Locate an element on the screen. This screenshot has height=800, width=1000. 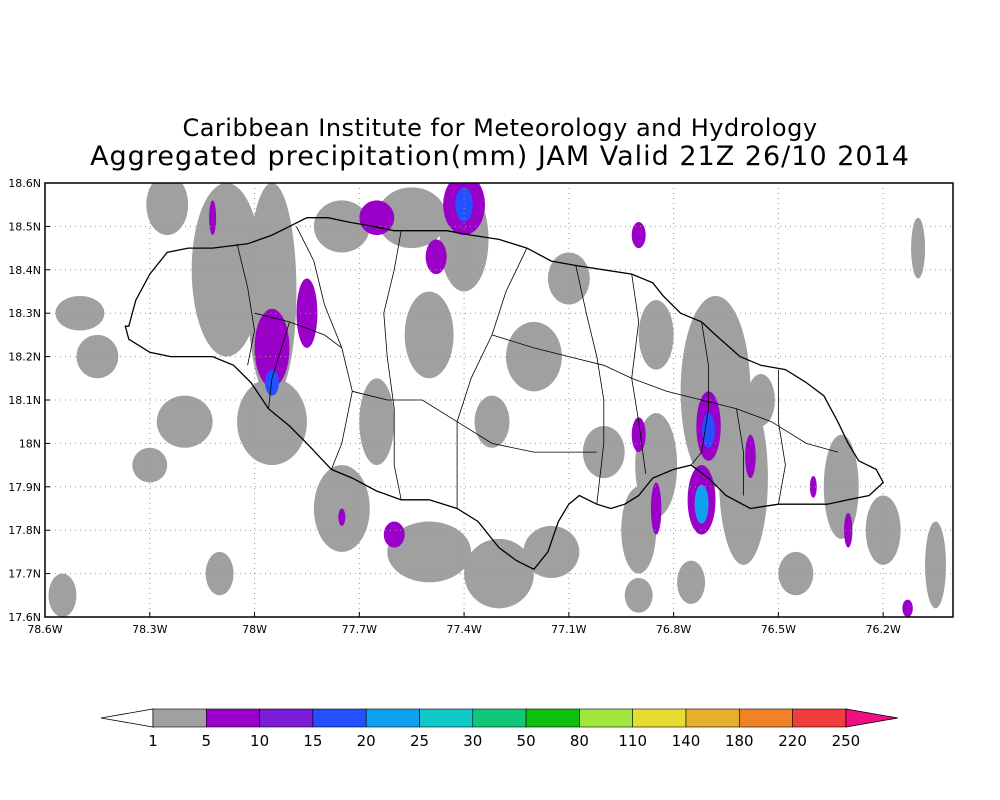
y-tick-label: 17.8N is located at coordinates (24, 530).